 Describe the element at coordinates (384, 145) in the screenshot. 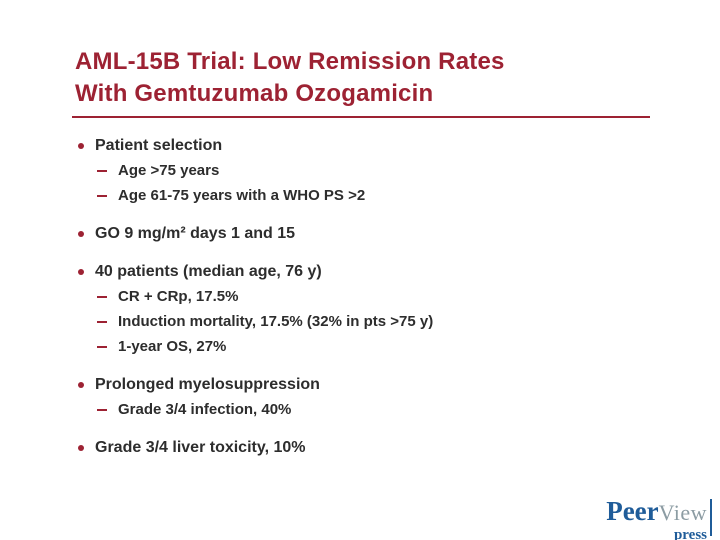

I see `bullet-item: Patient selection` at that location.